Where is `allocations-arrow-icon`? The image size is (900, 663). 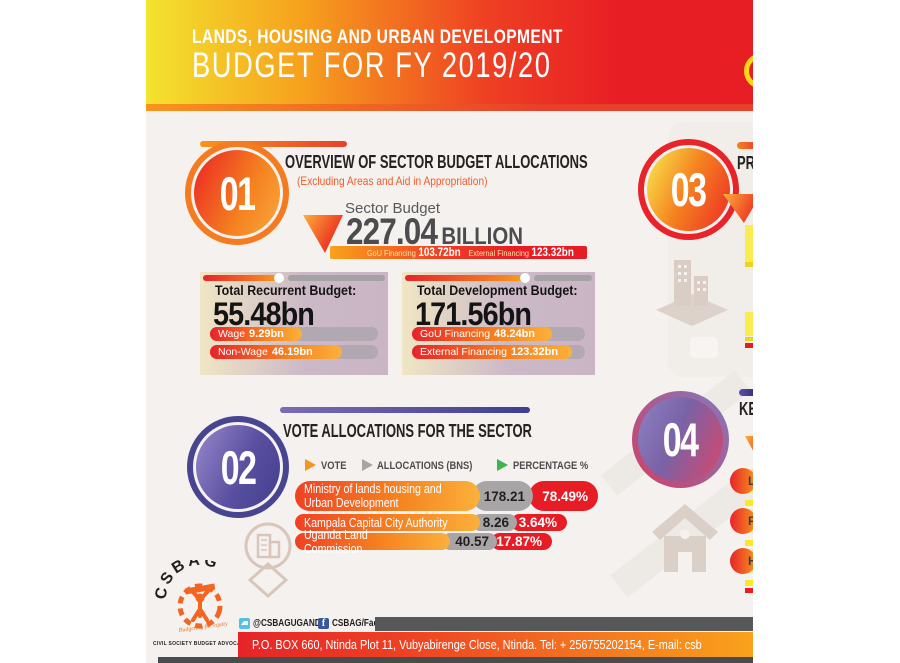
allocations-arrow-icon is located at coordinates (367, 465).